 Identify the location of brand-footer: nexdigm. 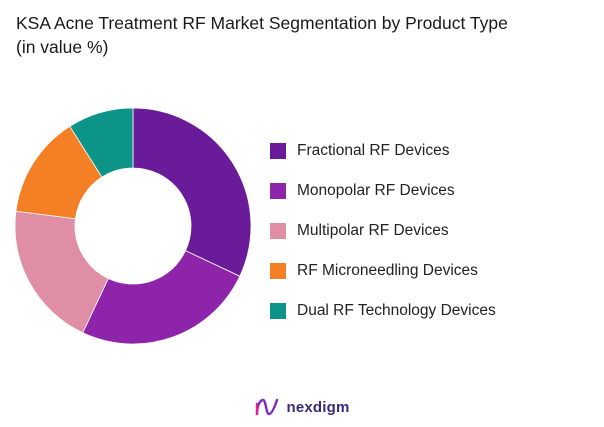
(302, 407).